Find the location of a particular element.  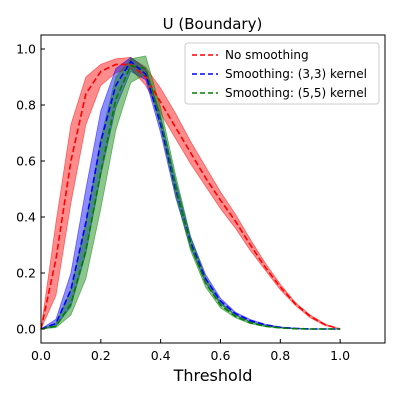

y-tick-label: 0.6 is located at coordinates (26, 161).